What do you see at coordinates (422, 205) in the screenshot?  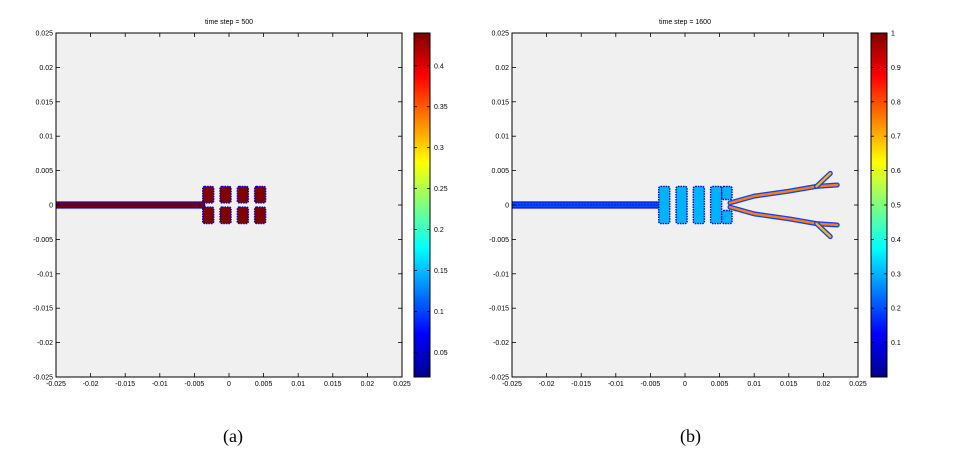 I see `colorbar` at bounding box center [422, 205].